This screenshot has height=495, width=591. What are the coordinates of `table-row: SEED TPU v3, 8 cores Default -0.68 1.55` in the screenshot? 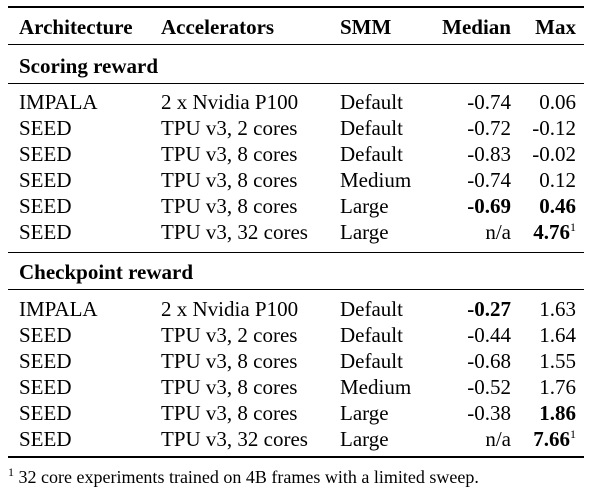 It's located at (295, 361).